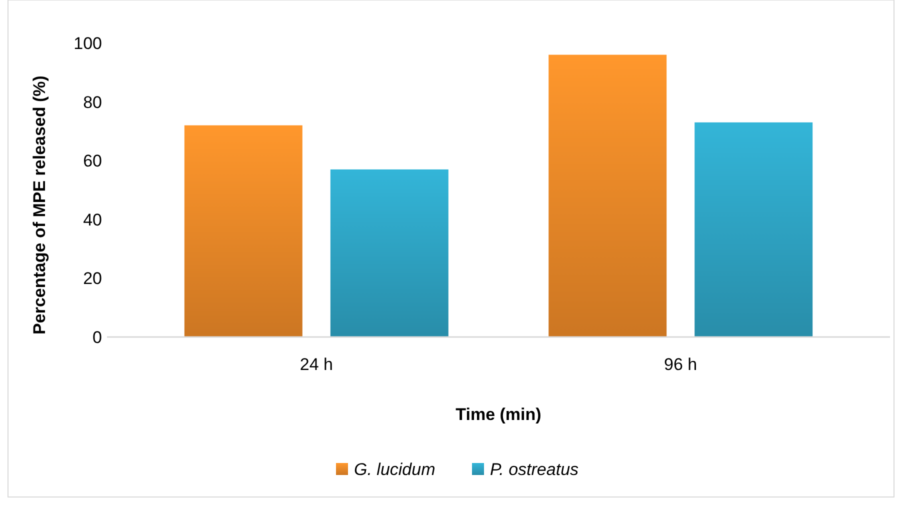 The height and width of the screenshot is (505, 902). Describe the element at coordinates (92, 102) in the screenshot. I see `y-tick-label: 80` at that location.